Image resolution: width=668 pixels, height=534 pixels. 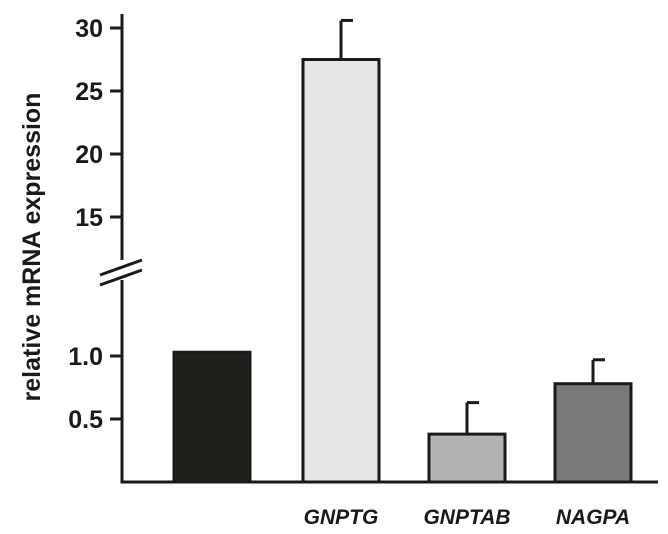 What do you see at coordinates (89, 29) in the screenshot?
I see `y-tick-label: 30` at bounding box center [89, 29].